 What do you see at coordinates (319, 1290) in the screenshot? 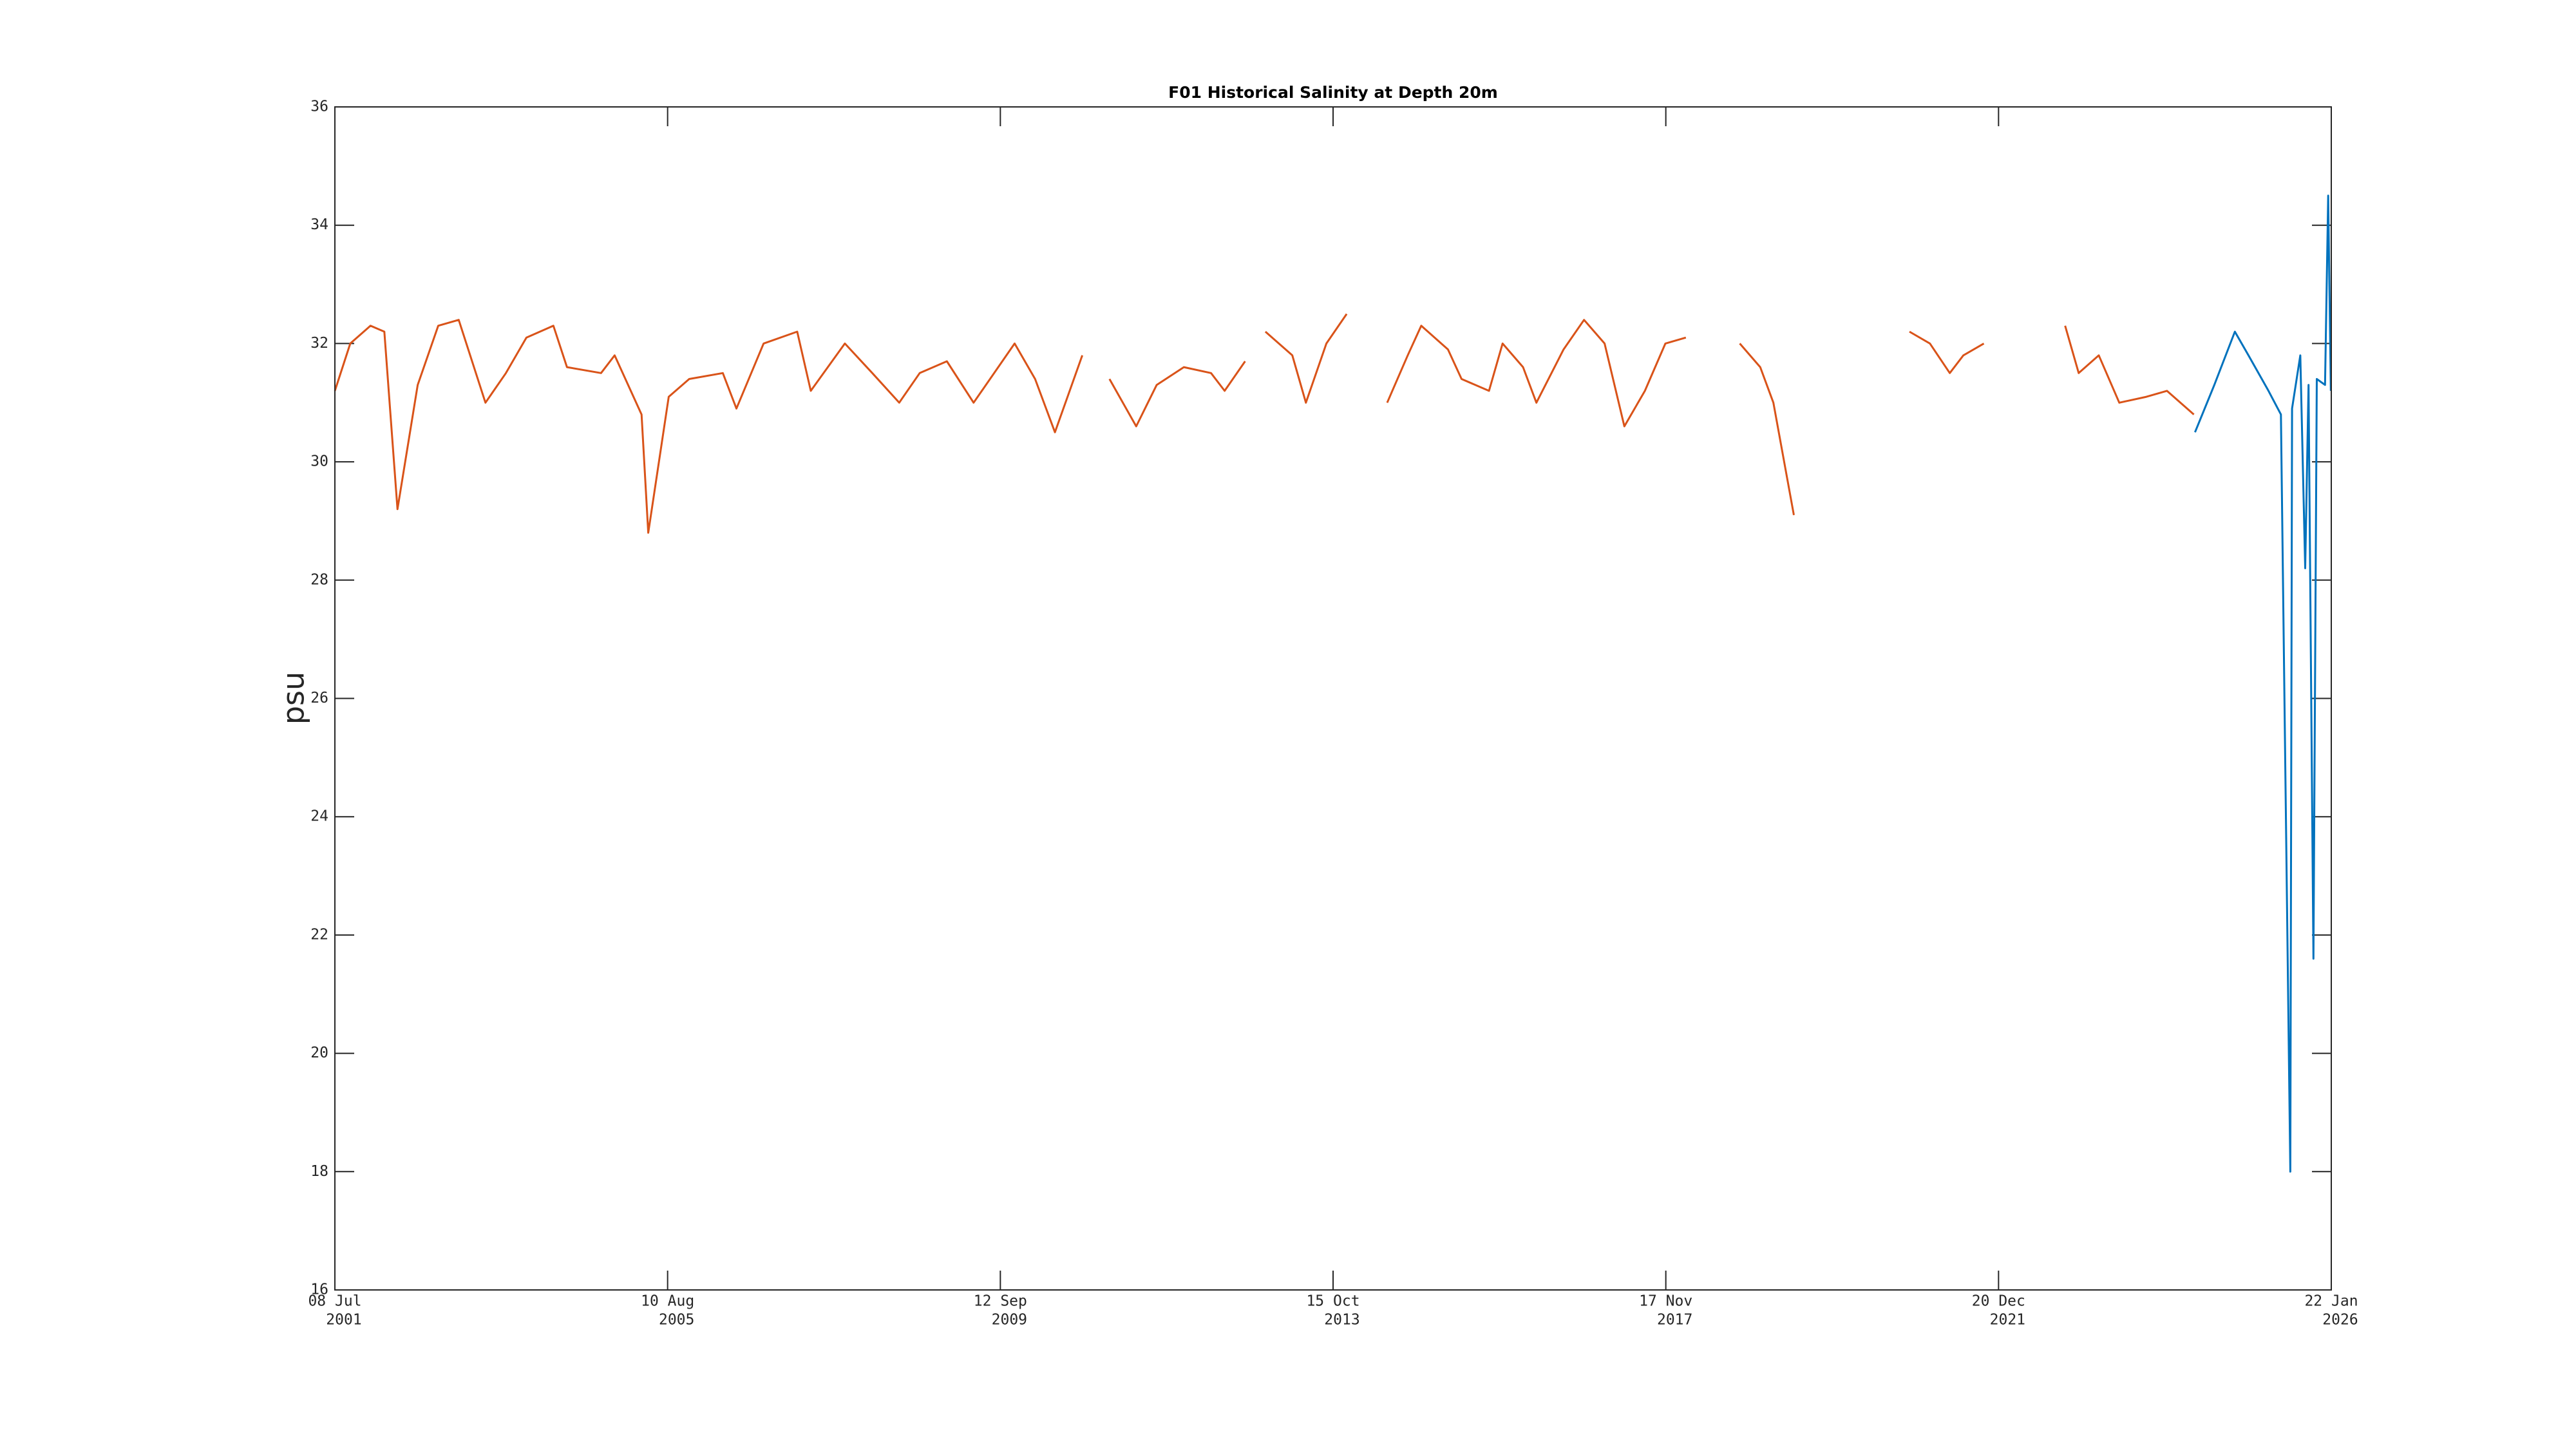
I see `y-tick-label: 16` at bounding box center [319, 1290].